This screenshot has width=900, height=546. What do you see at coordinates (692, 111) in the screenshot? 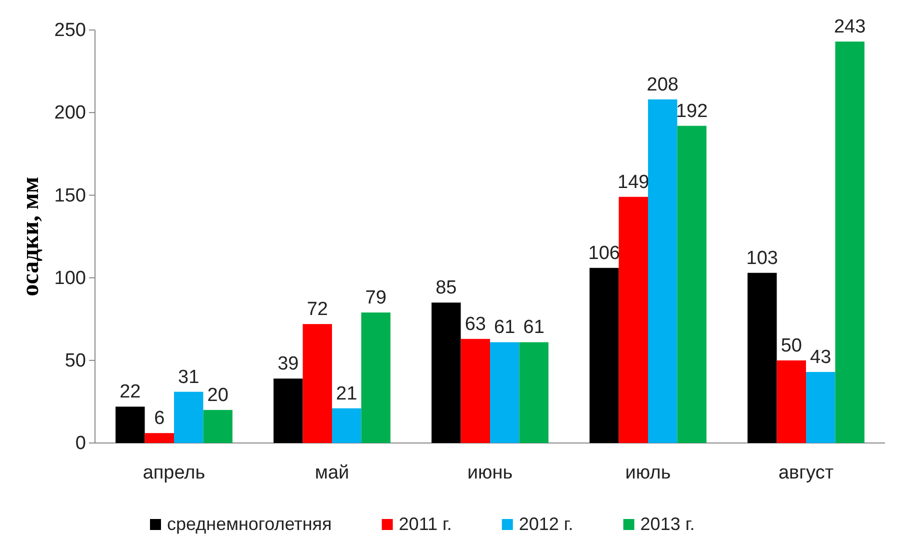
I see `data-label: 192` at bounding box center [692, 111].